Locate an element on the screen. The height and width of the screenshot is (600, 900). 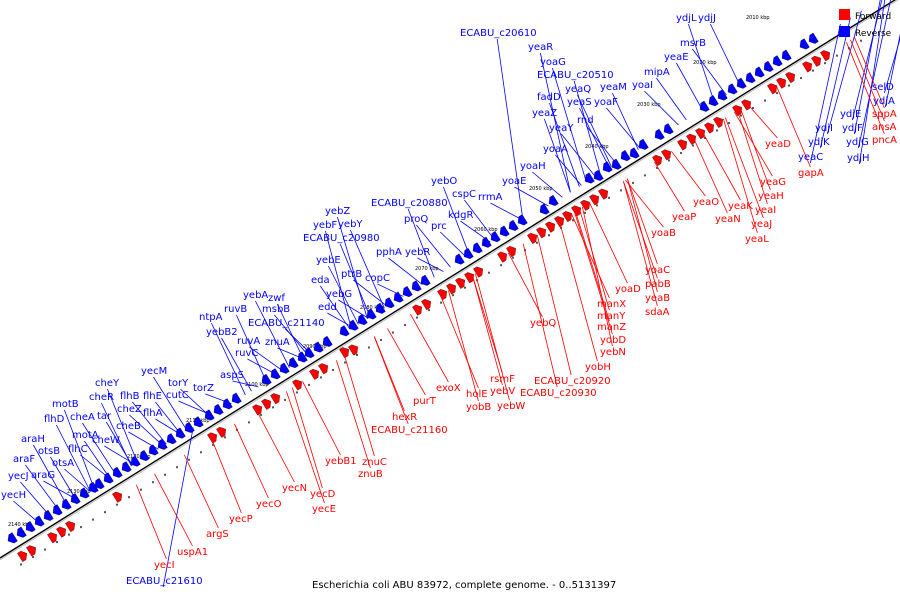
gene-label-flhD: flhD is located at coordinates (54, 419).